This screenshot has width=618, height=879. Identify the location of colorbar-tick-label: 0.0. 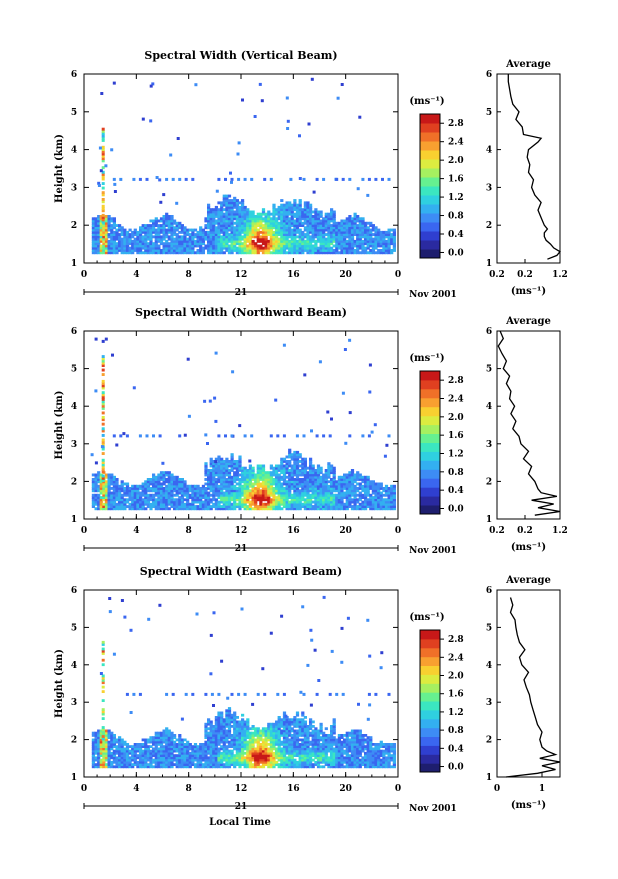
(456, 253).